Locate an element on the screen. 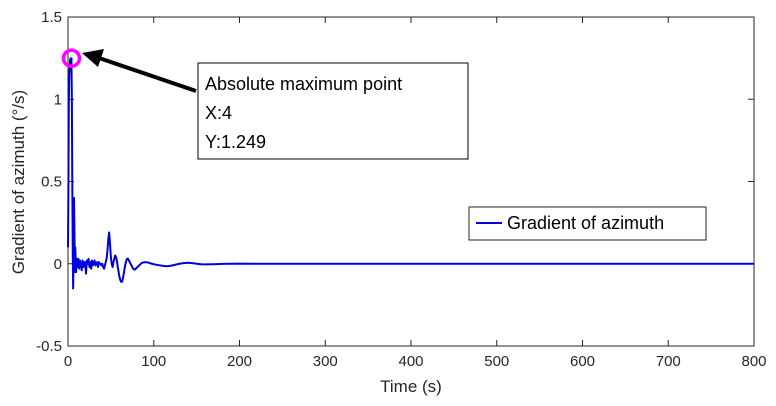 This screenshot has height=406, width=776. y-tick-label: 0 is located at coordinates (58, 264).